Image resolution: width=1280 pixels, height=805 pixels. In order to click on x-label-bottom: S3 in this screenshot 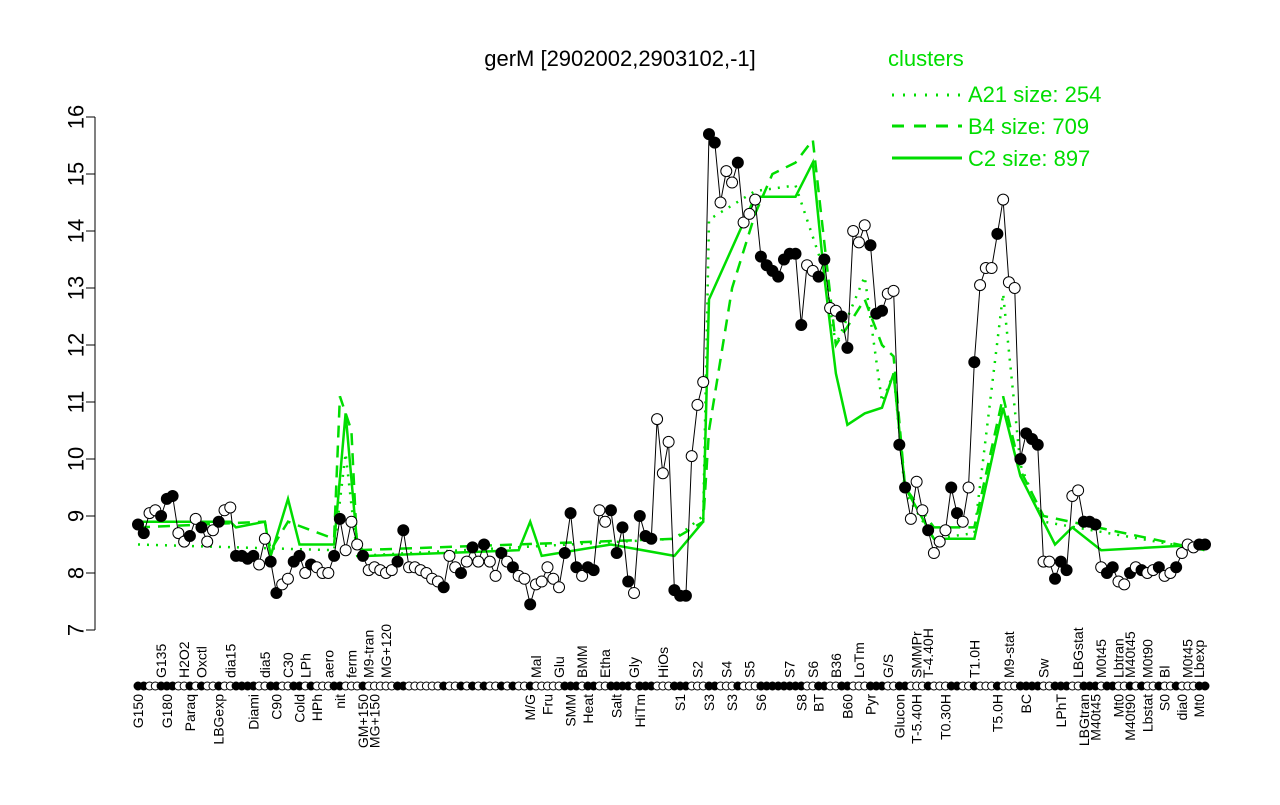, I will do `click(709, 702)`.